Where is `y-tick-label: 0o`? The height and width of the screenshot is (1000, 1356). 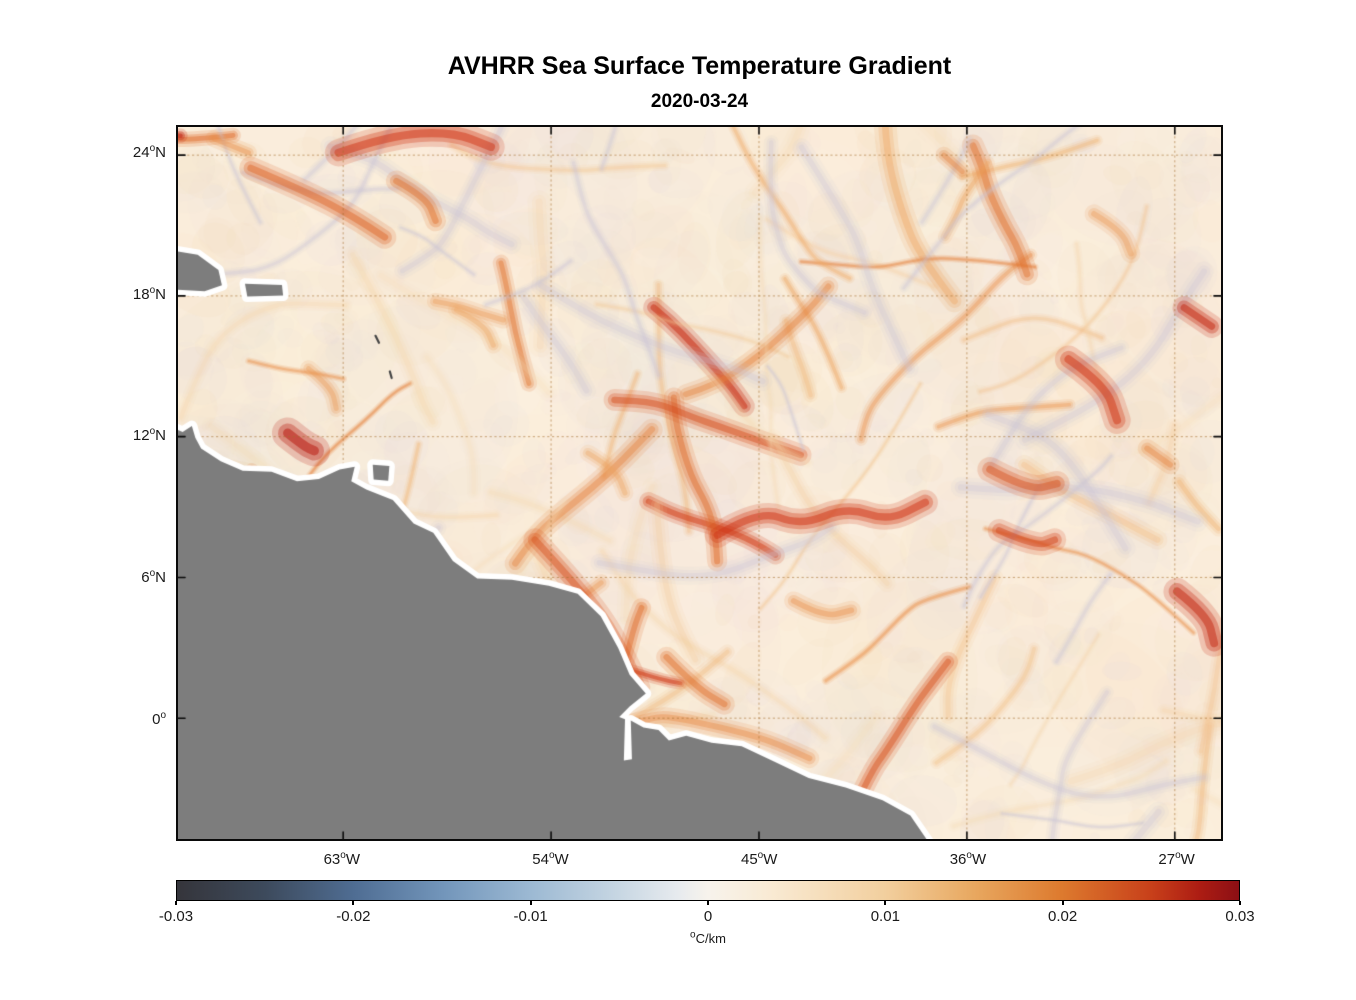 y-tick-label: 0o is located at coordinates (159, 718).